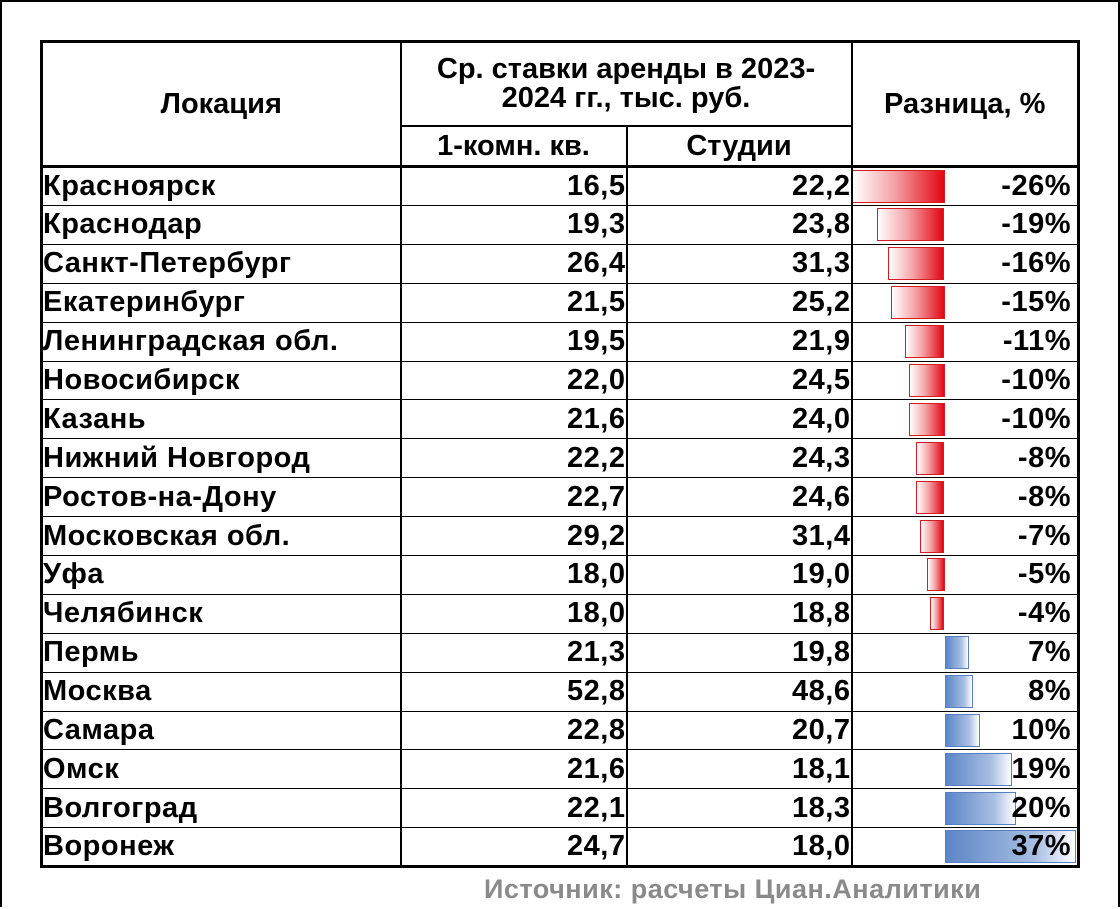 Image resolution: width=1120 pixels, height=909 pixels. I want to click on table-row: Красноярск 16,5 22,2 -26%, so click(560, 186).